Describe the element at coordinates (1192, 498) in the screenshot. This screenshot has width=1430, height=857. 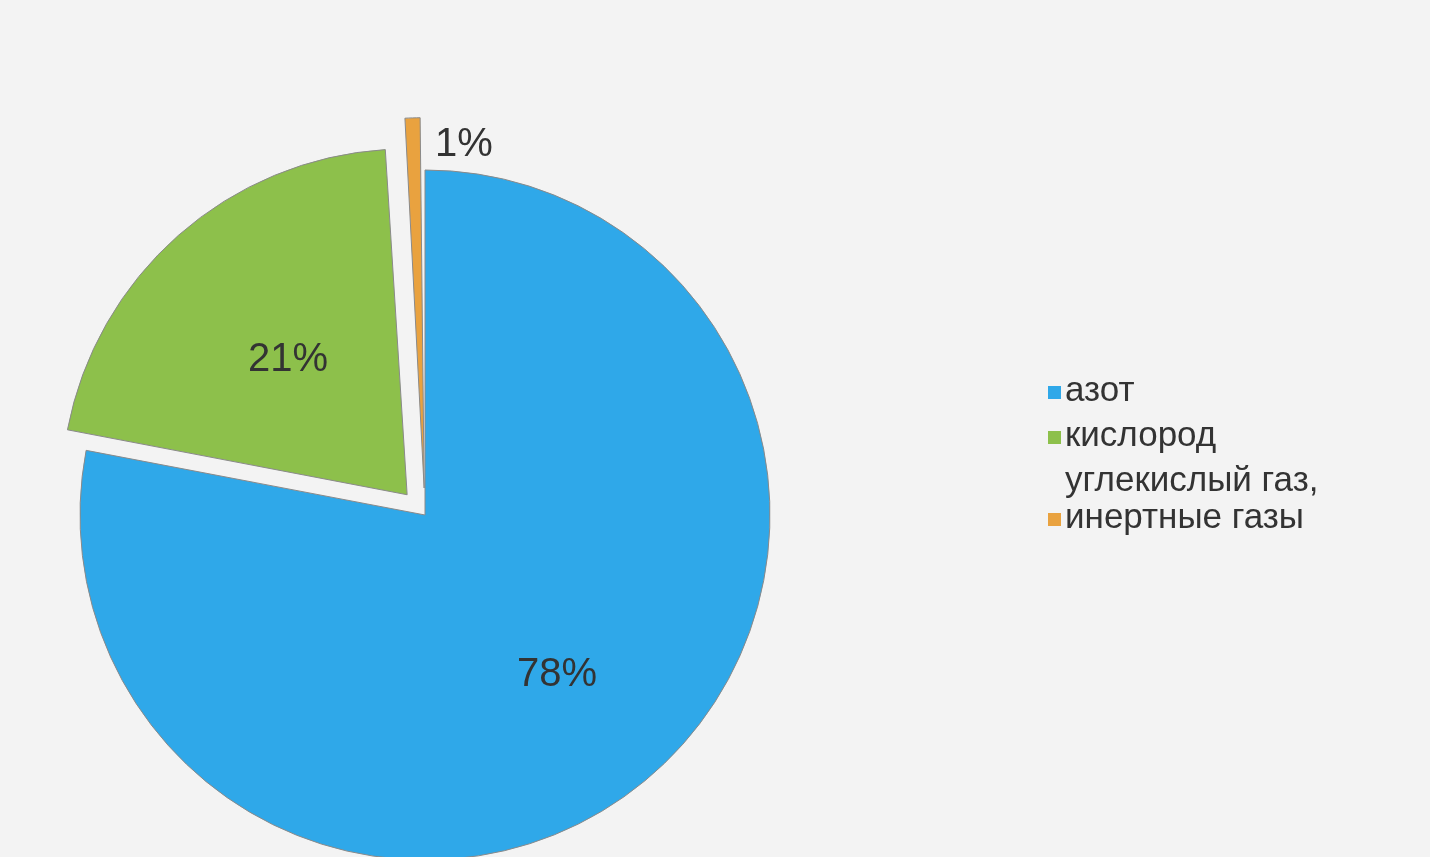
I see `legend-label: углекислый газ, инертные газы` at that location.